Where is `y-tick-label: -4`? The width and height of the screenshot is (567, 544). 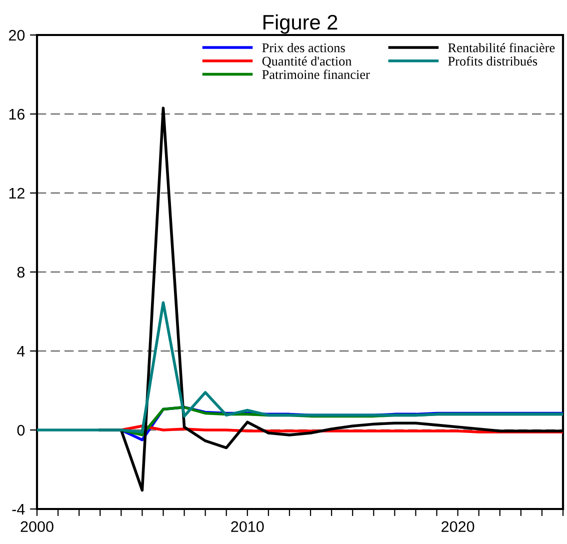
y-tick-label: -4 is located at coordinates (18, 509).